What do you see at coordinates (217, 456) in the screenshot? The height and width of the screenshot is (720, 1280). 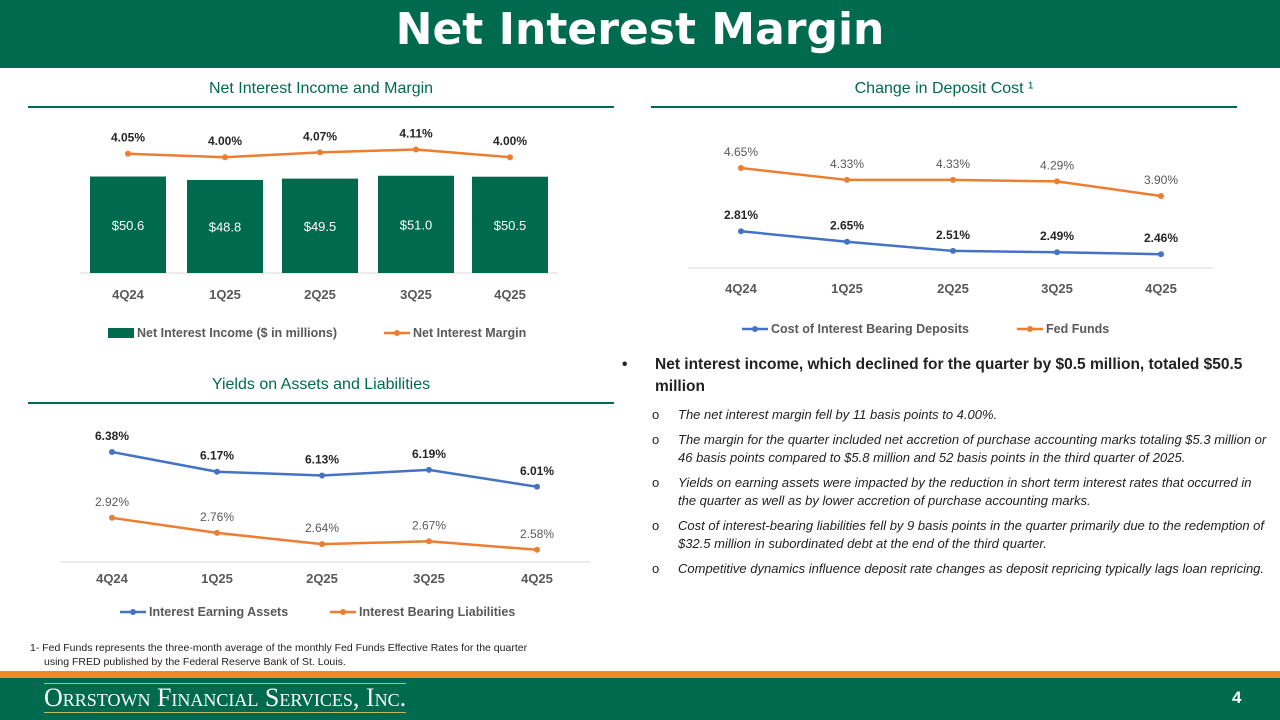 I see `point-data-label: 6.17%` at bounding box center [217, 456].